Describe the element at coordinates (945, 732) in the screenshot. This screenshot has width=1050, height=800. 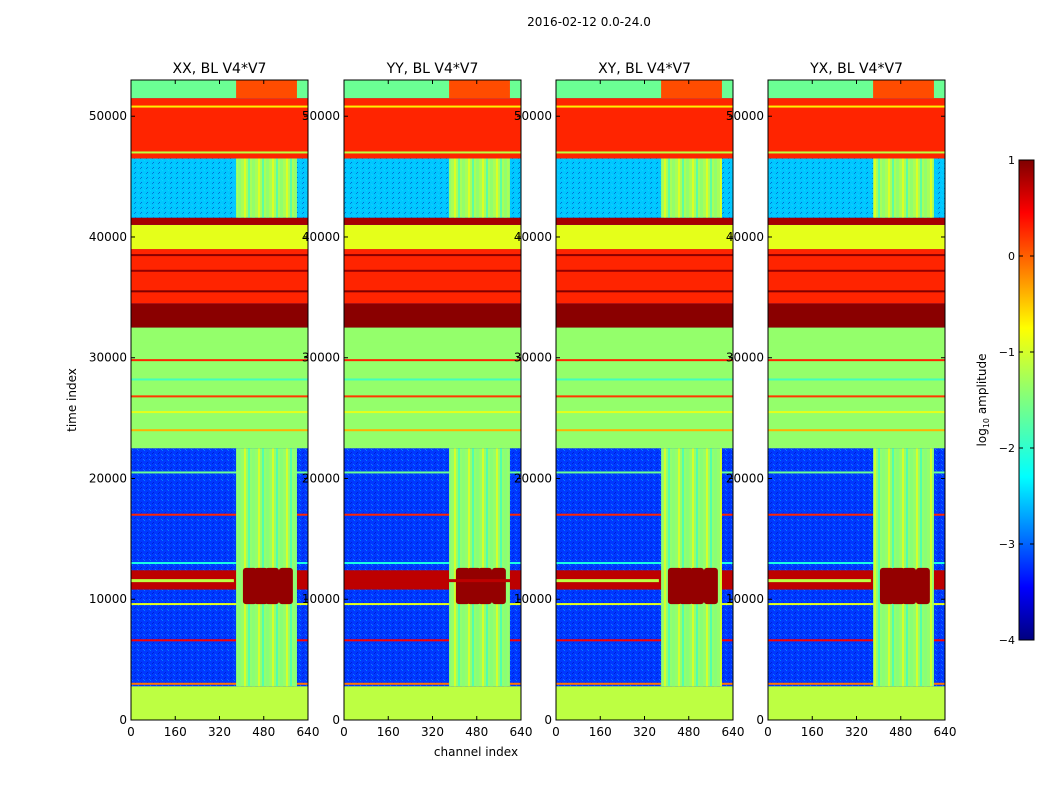
I see `x-tick-label: 640` at that location.